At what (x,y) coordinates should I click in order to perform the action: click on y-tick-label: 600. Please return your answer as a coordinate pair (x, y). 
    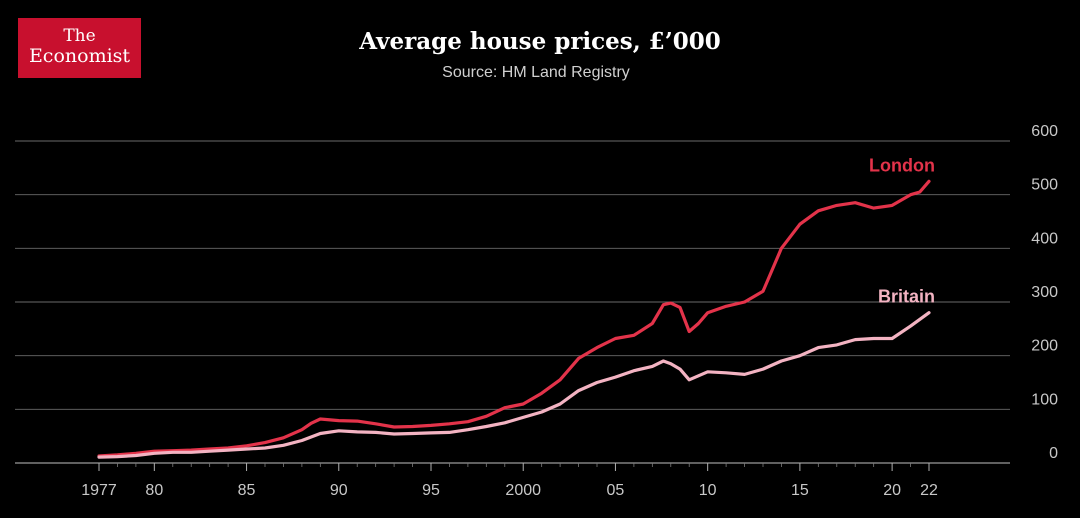
    Looking at the image, I should click on (1044, 131).